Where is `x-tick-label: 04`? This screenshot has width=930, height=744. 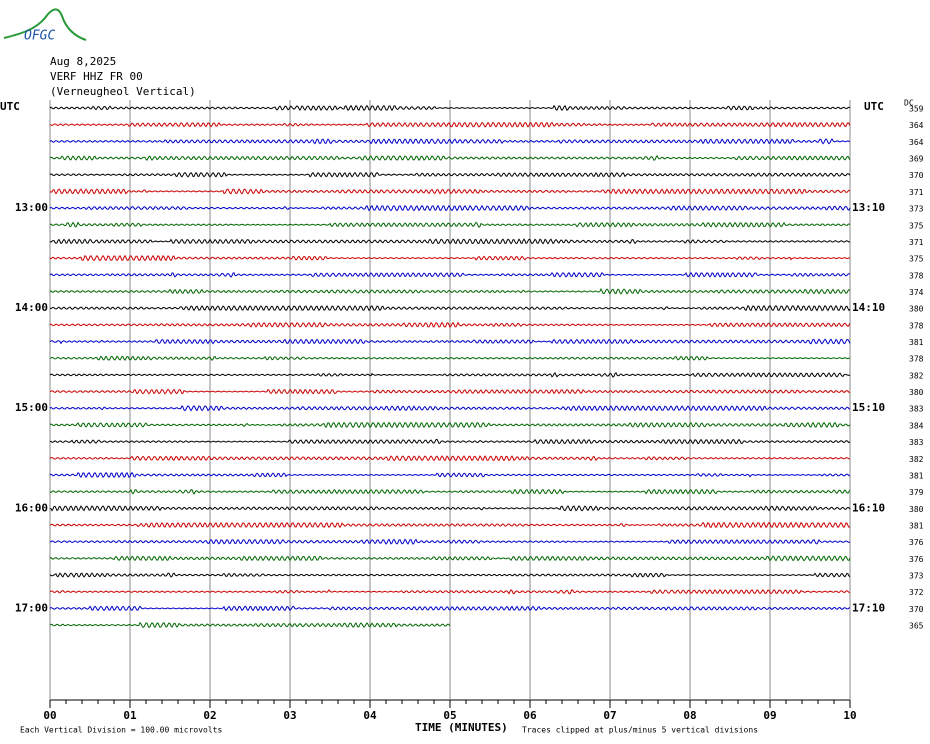
x-tick-label: 04 is located at coordinates (370, 715).